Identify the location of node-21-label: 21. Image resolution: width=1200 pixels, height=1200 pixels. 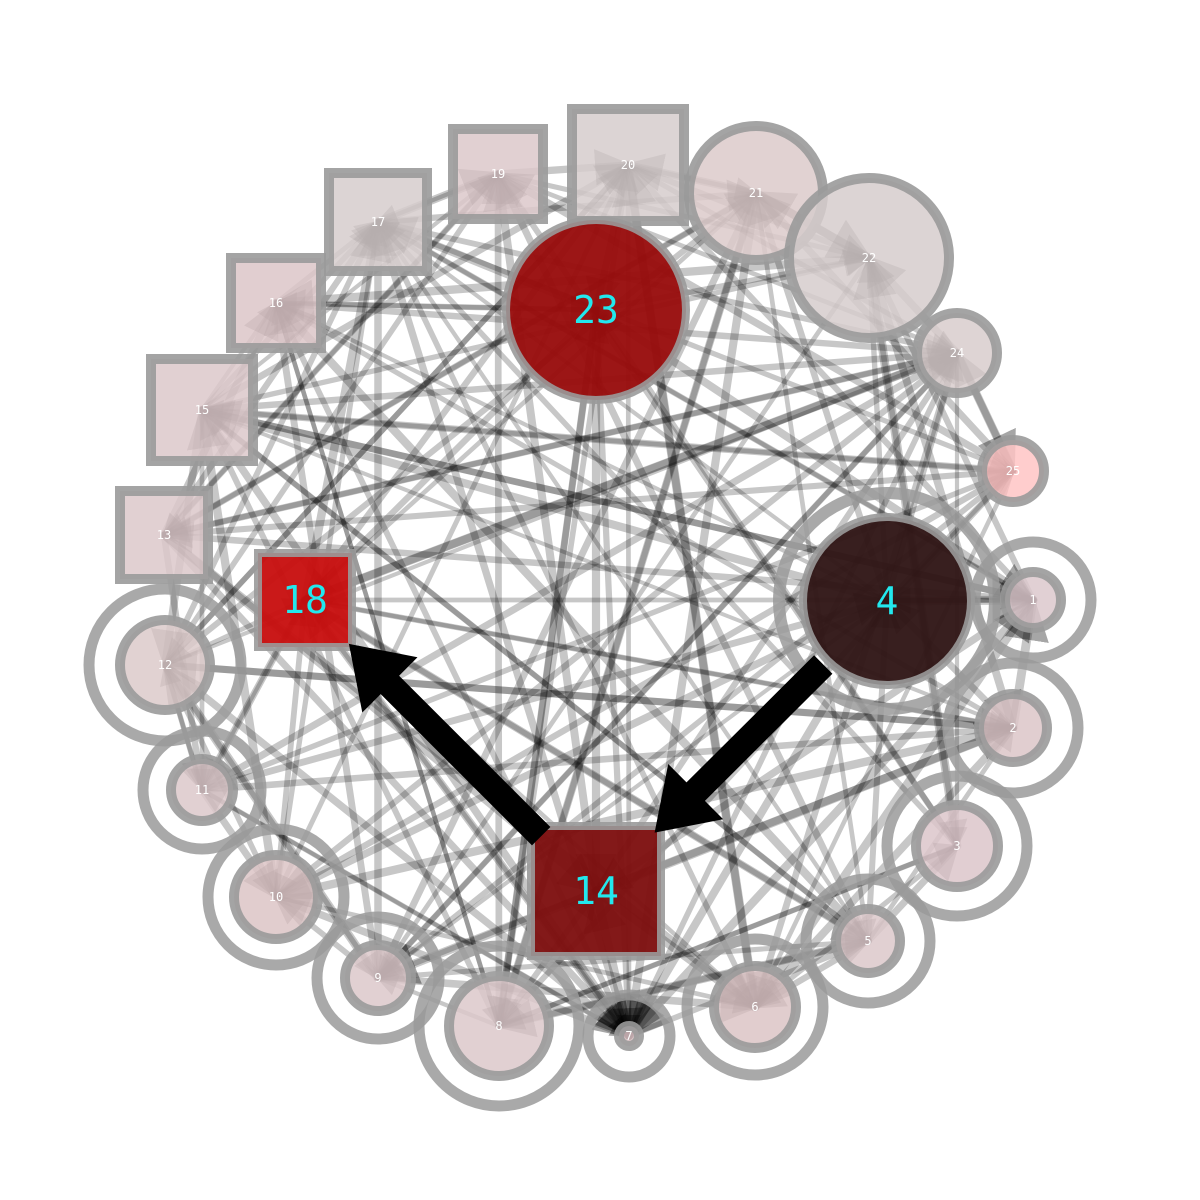
(756, 193).